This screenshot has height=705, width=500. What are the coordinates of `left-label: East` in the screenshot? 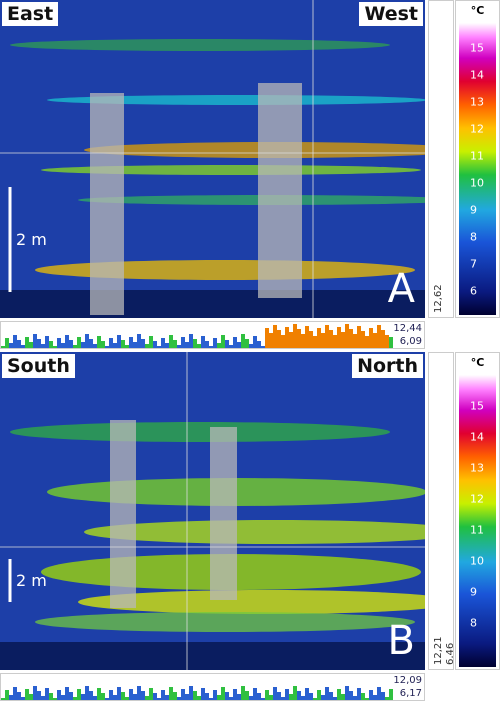 It's located at (30, 14).